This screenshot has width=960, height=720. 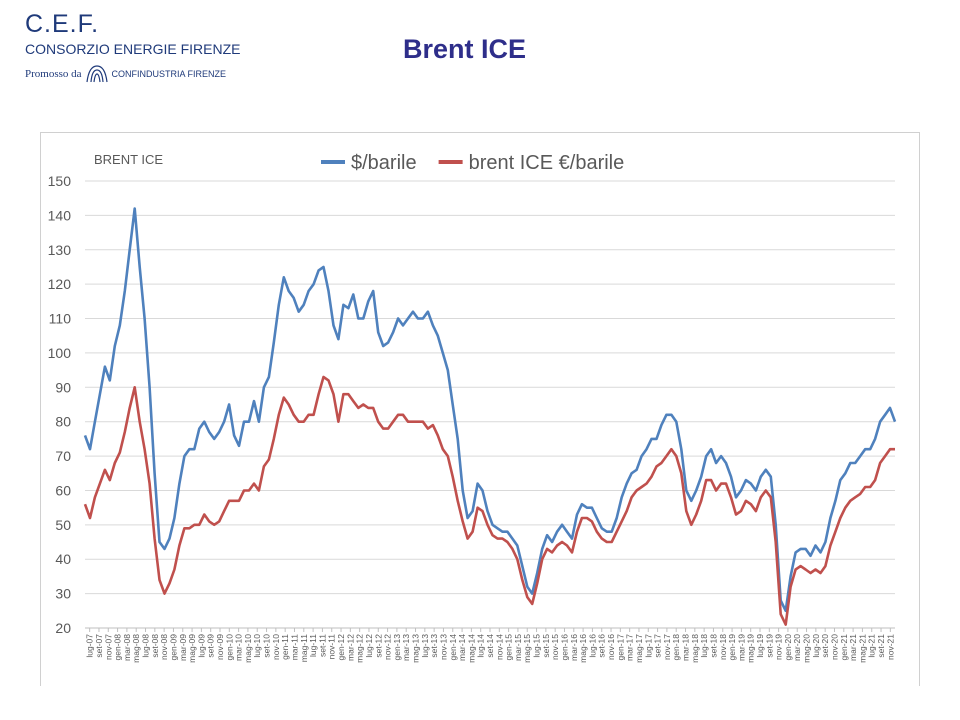 I want to click on x-tick-label: set-16, so click(x=602, y=646).